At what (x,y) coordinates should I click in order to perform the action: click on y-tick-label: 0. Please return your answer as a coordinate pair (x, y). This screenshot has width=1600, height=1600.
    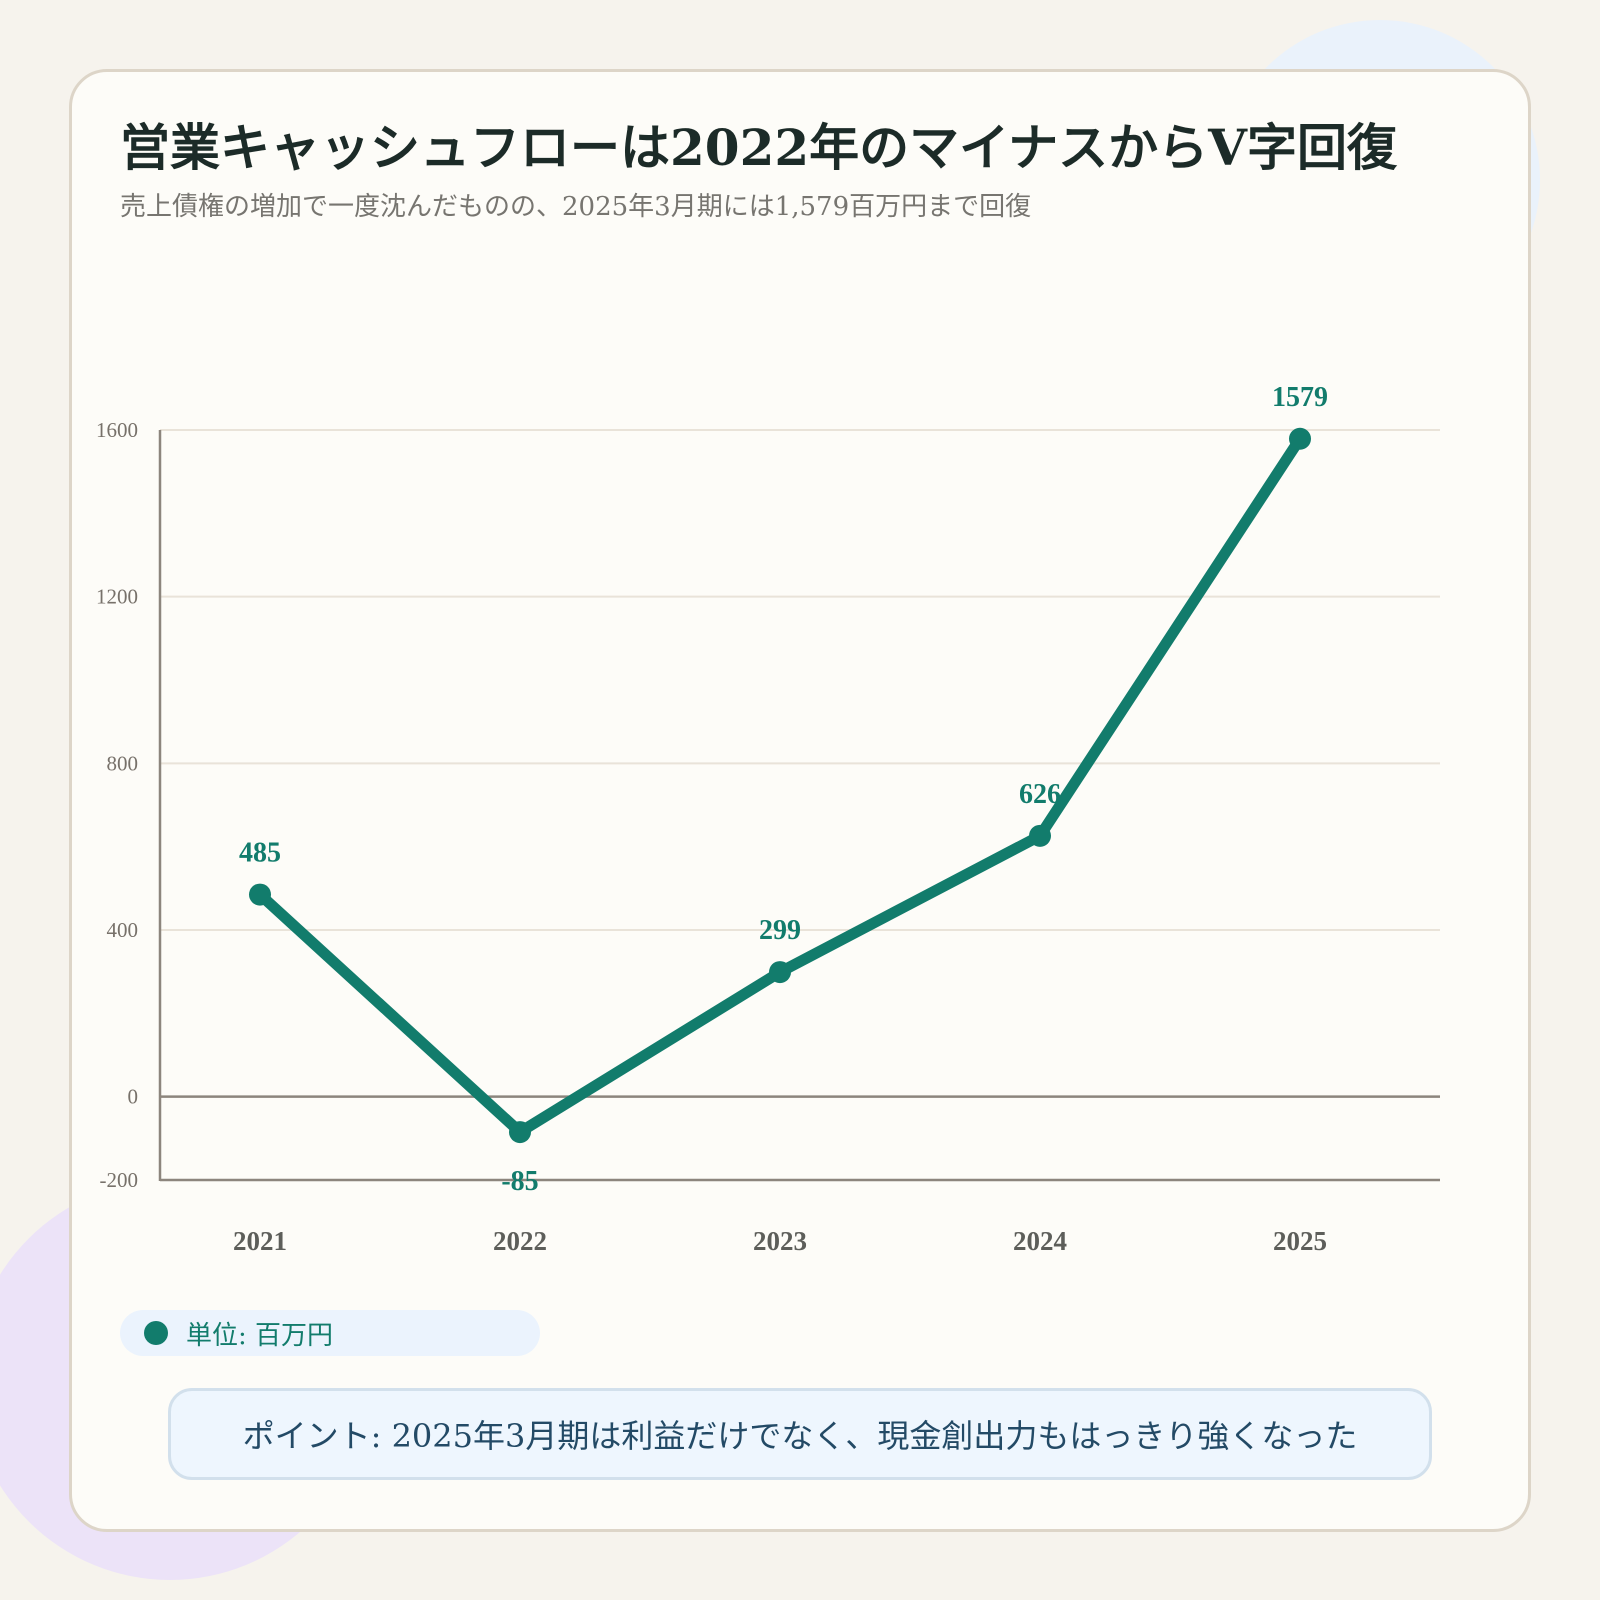
    Looking at the image, I should click on (133, 1097).